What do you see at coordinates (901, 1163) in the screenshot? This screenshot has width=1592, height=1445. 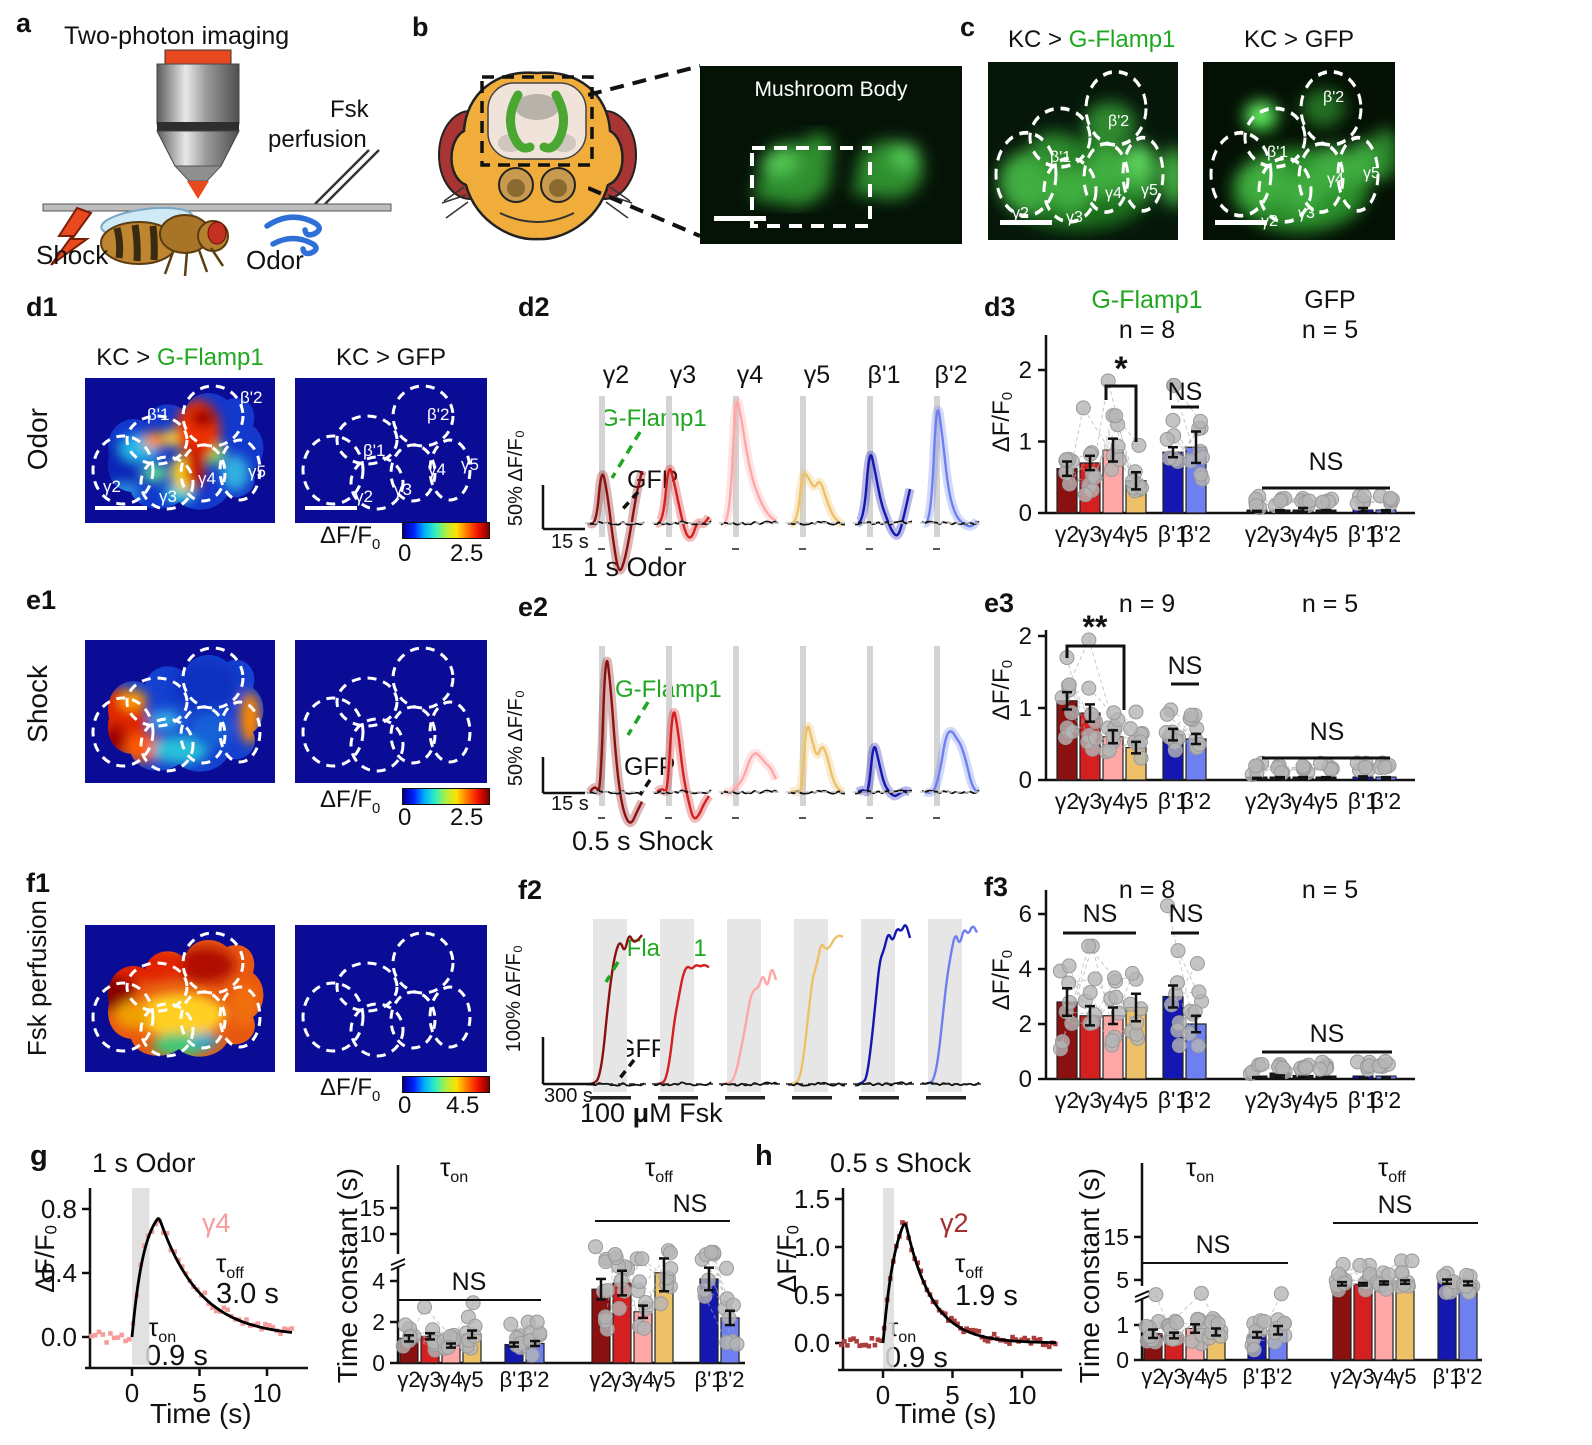 I see `h-title: 0.5 s Shock` at bounding box center [901, 1163].